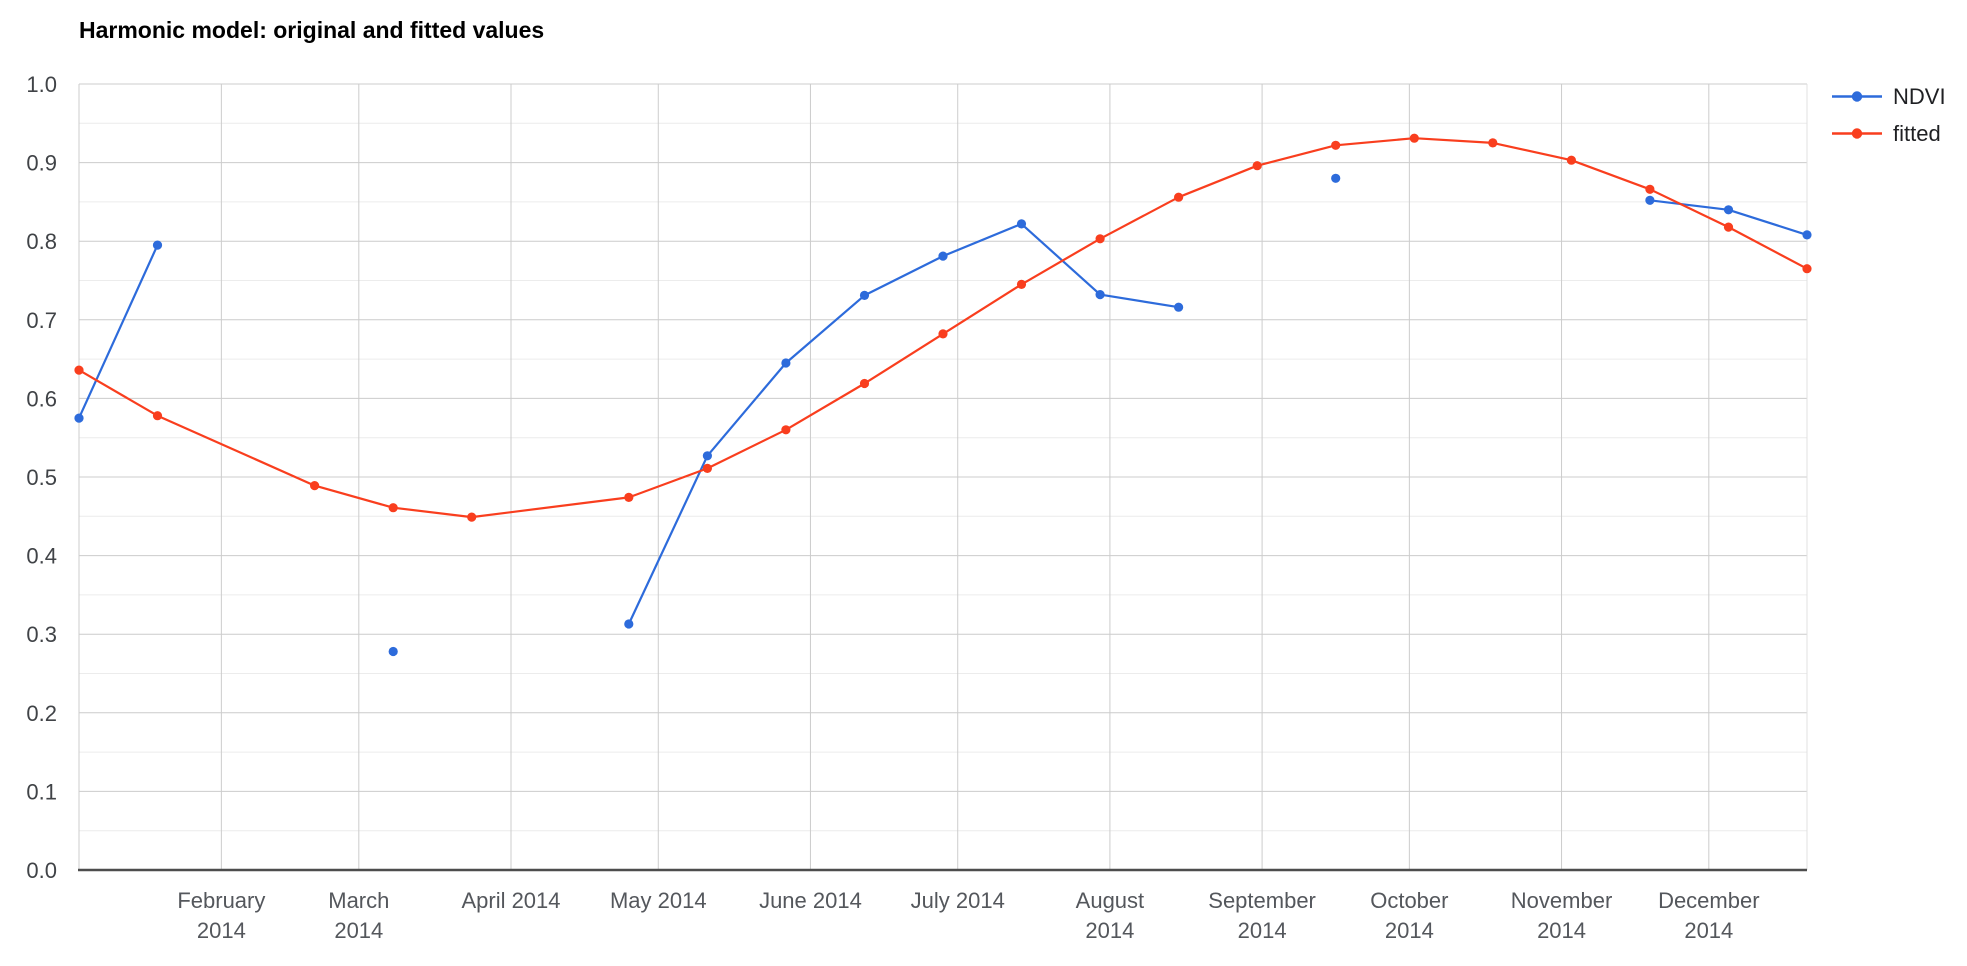 This screenshot has height=966, width=1967. Describe the element at coordinates (1857, 96) in the screenshot. I see `ndvi-series-marker-icon` at that location.